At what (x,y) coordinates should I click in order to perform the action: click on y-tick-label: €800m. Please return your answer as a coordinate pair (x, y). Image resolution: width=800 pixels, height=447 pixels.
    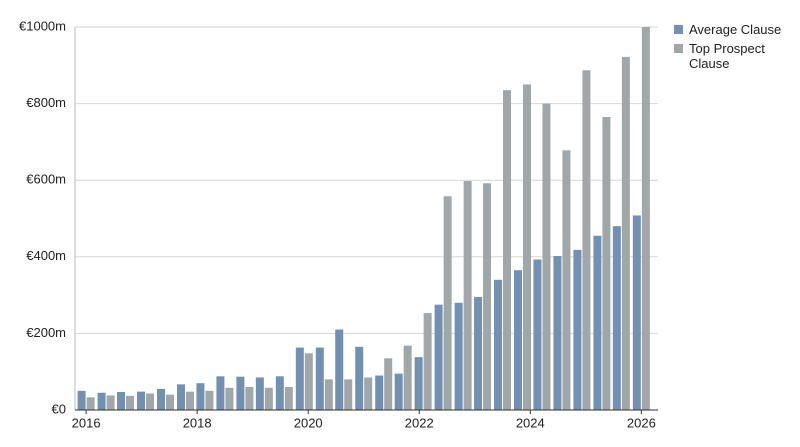
    Looking at the image, I should click on (46, 102).